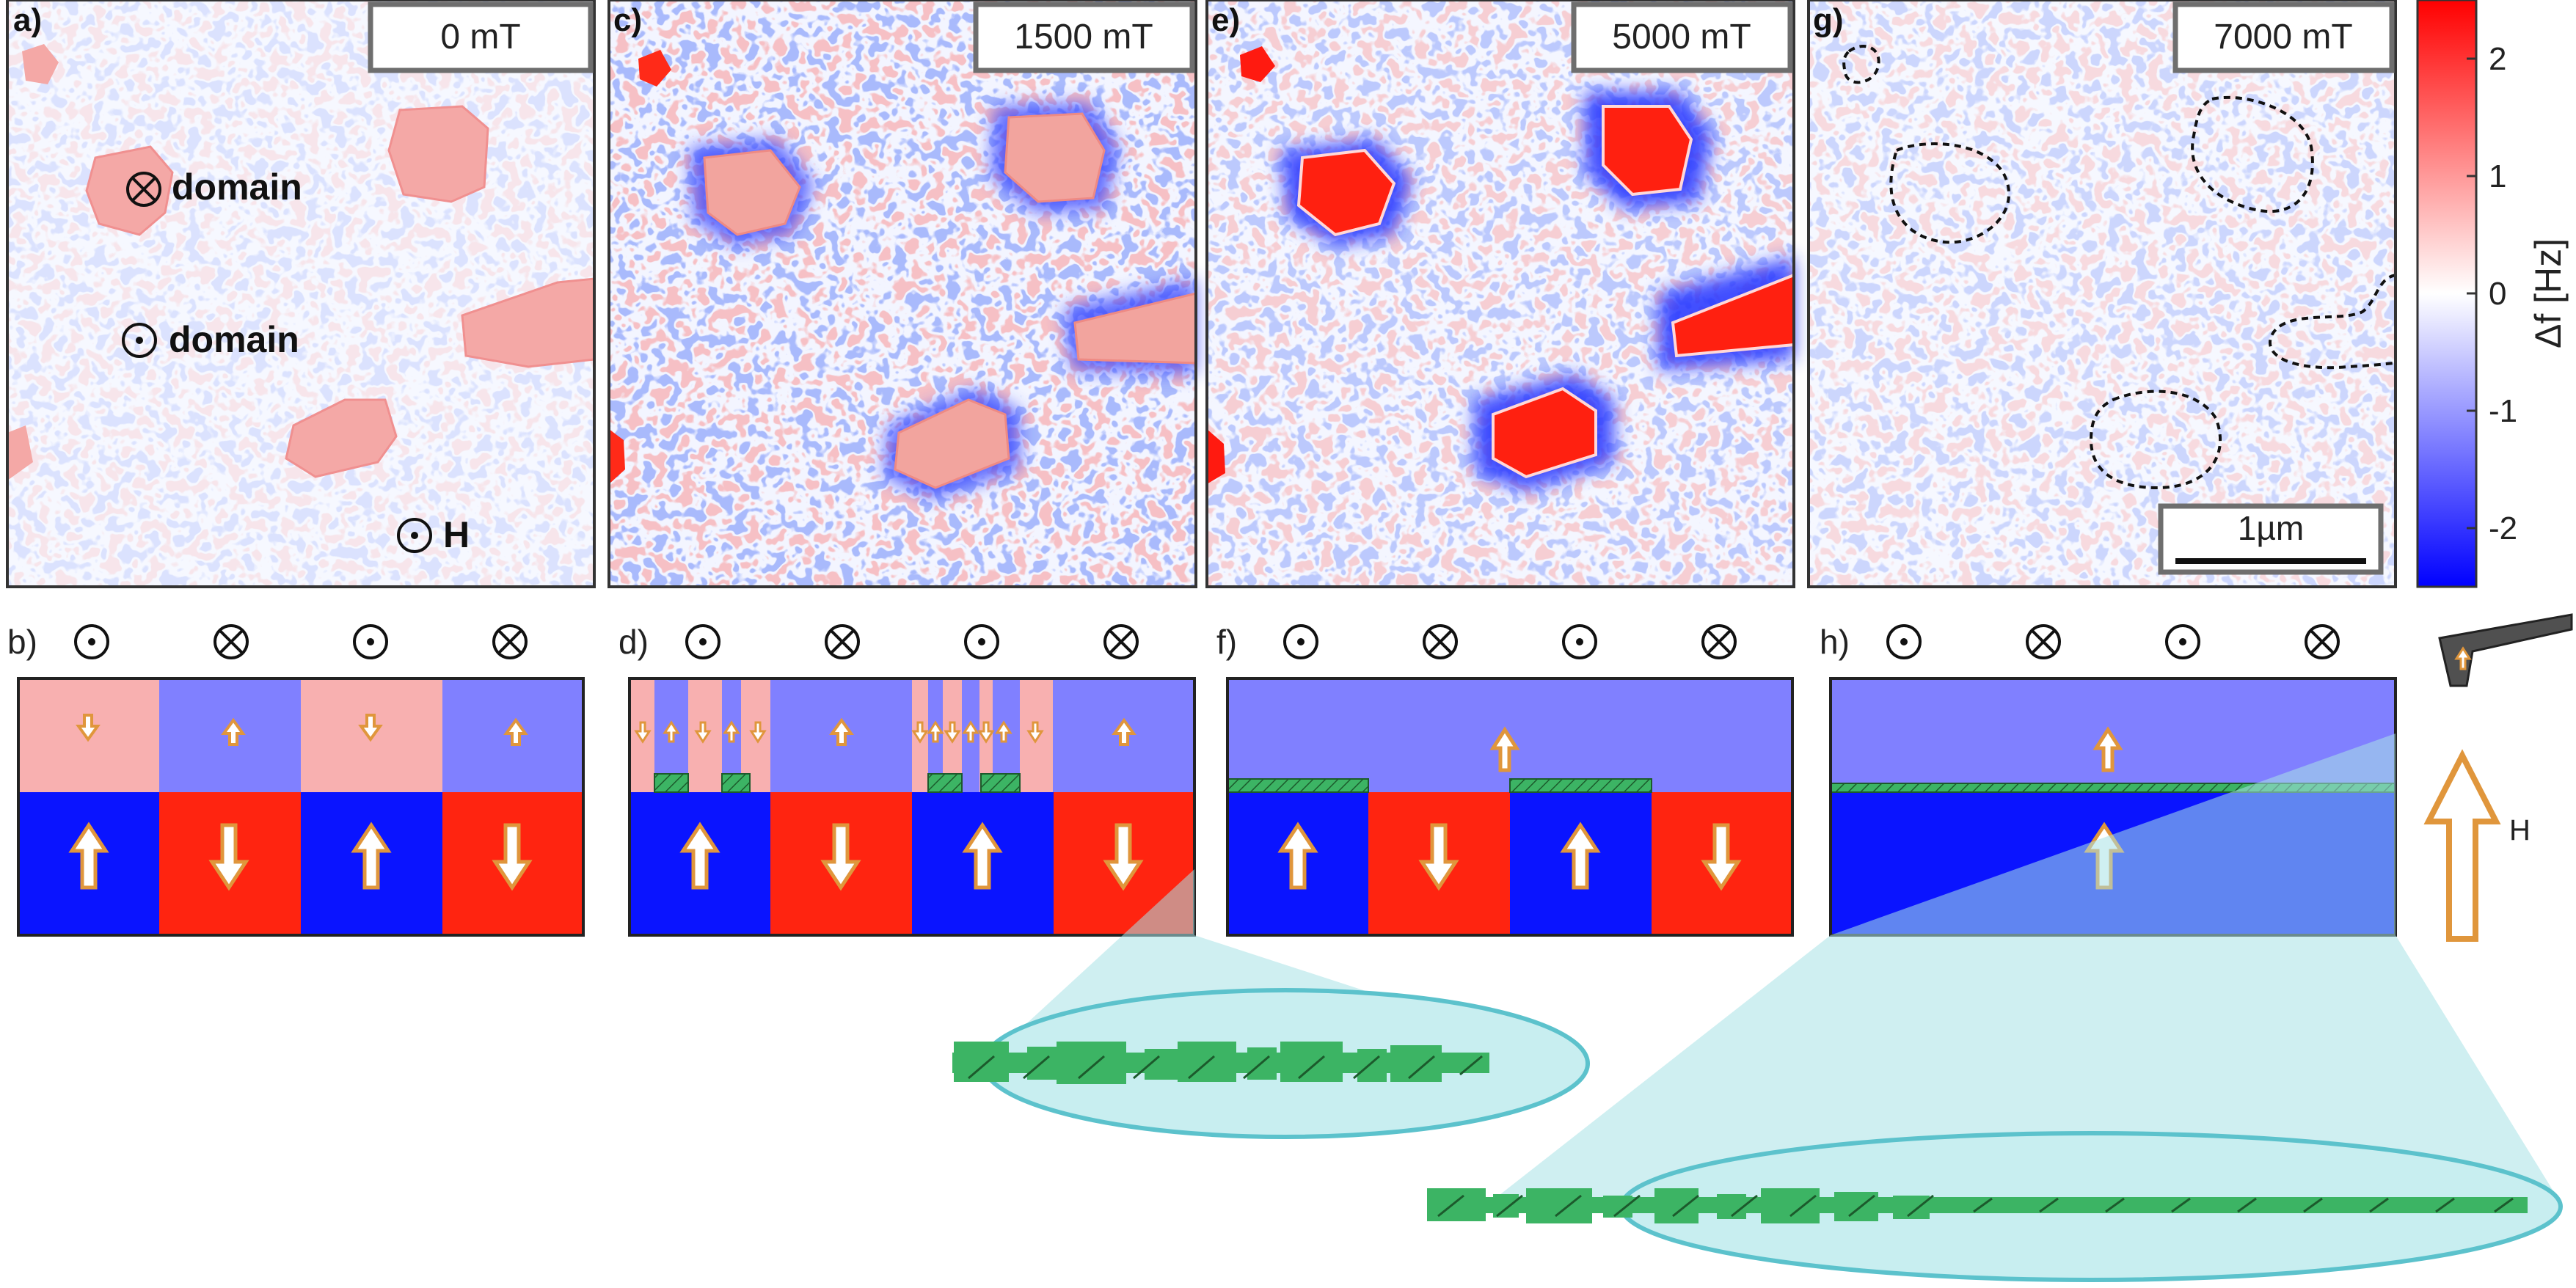 The width and height of the screenshot is (2576, 1288). What do you see at coordinates (301, 807) in the screenshot?
I see `schematic-b` at bounding box center [301, 807].